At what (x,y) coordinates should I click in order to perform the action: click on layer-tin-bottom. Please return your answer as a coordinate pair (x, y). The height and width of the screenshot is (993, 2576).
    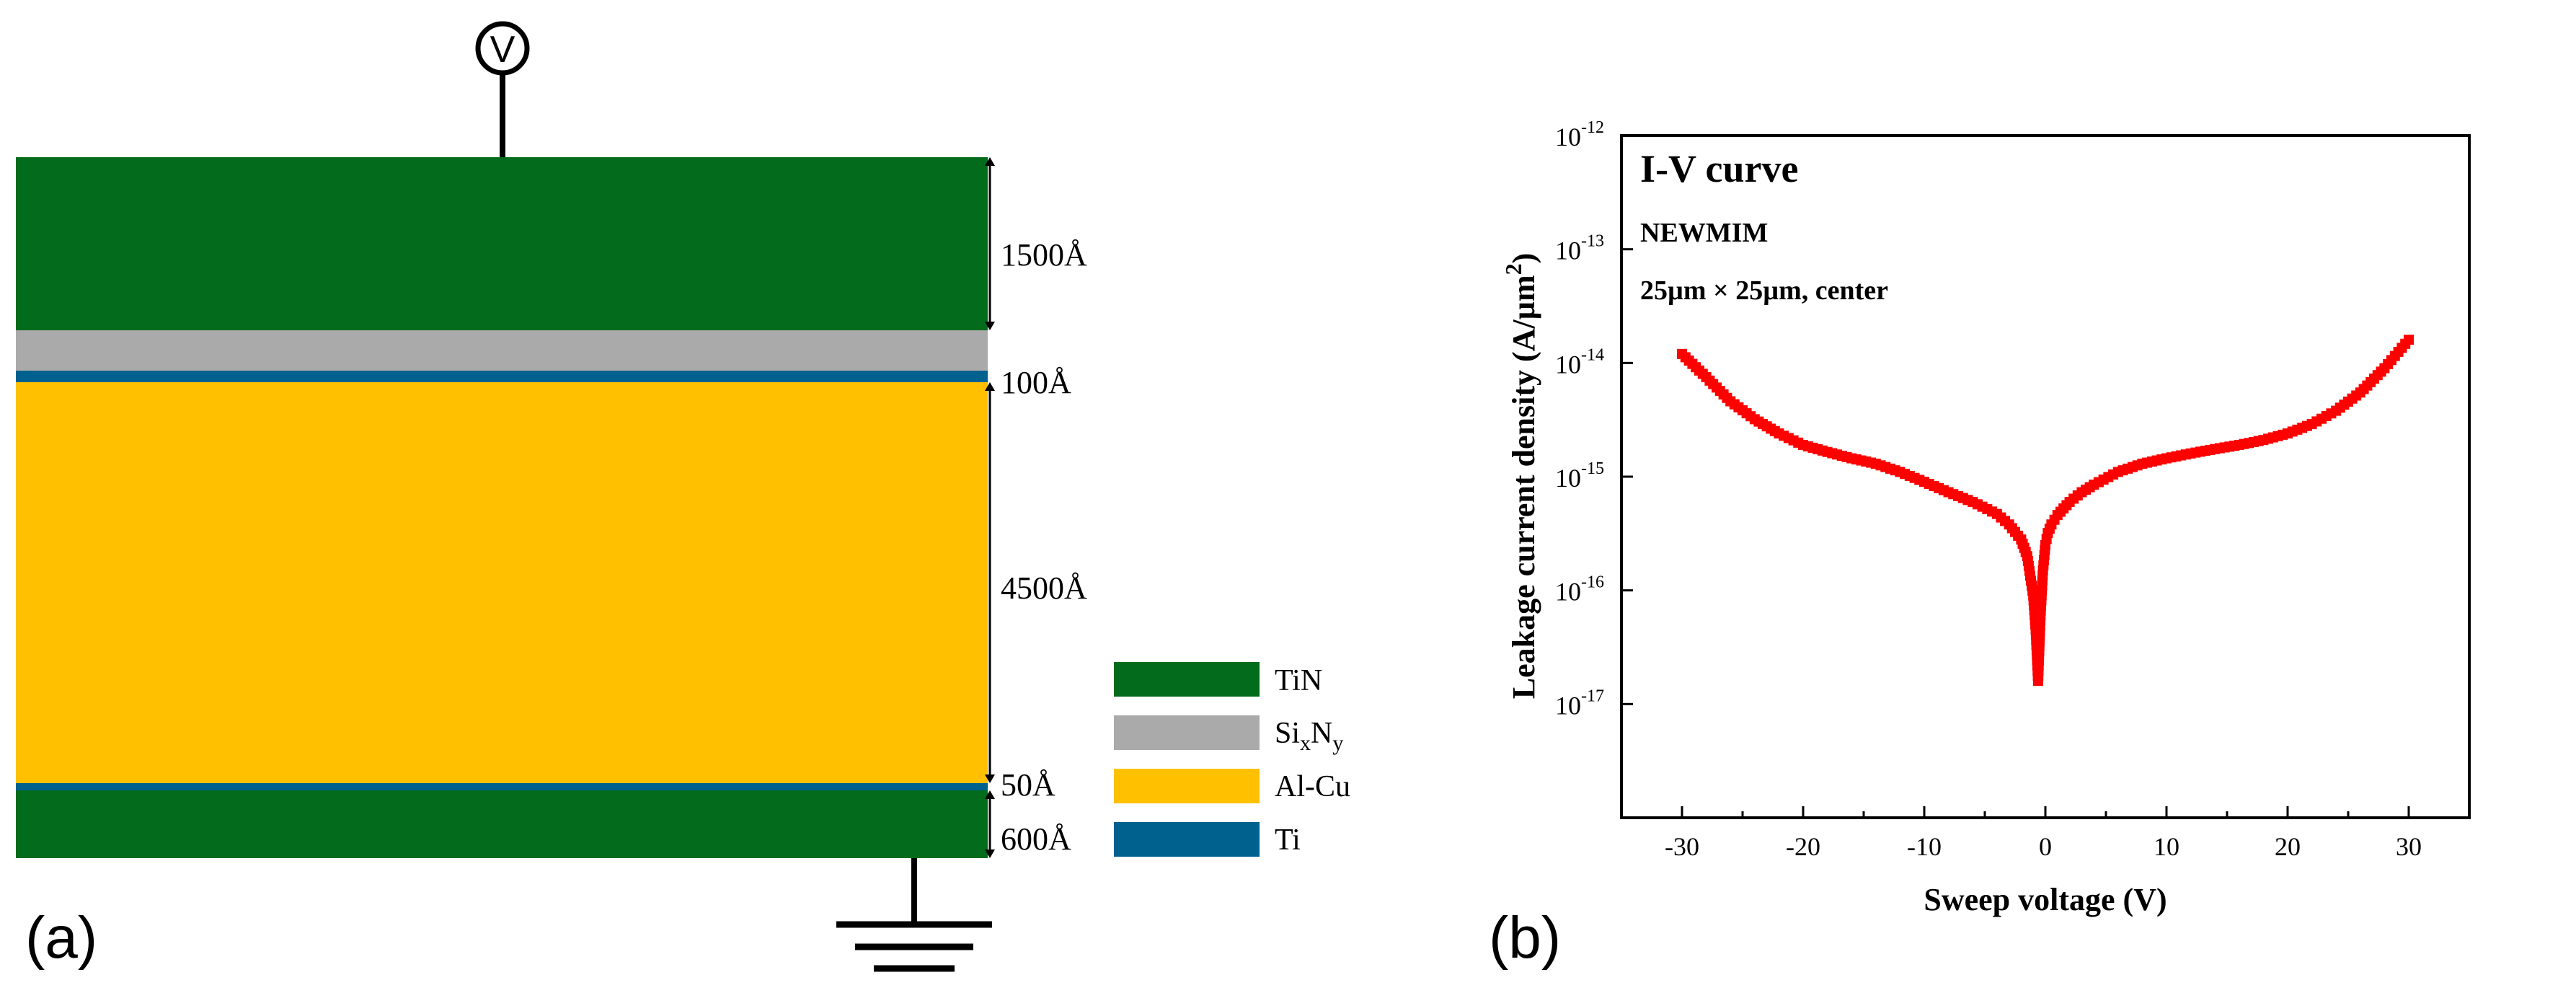
    Looking at the image, I should click on (502, 824).